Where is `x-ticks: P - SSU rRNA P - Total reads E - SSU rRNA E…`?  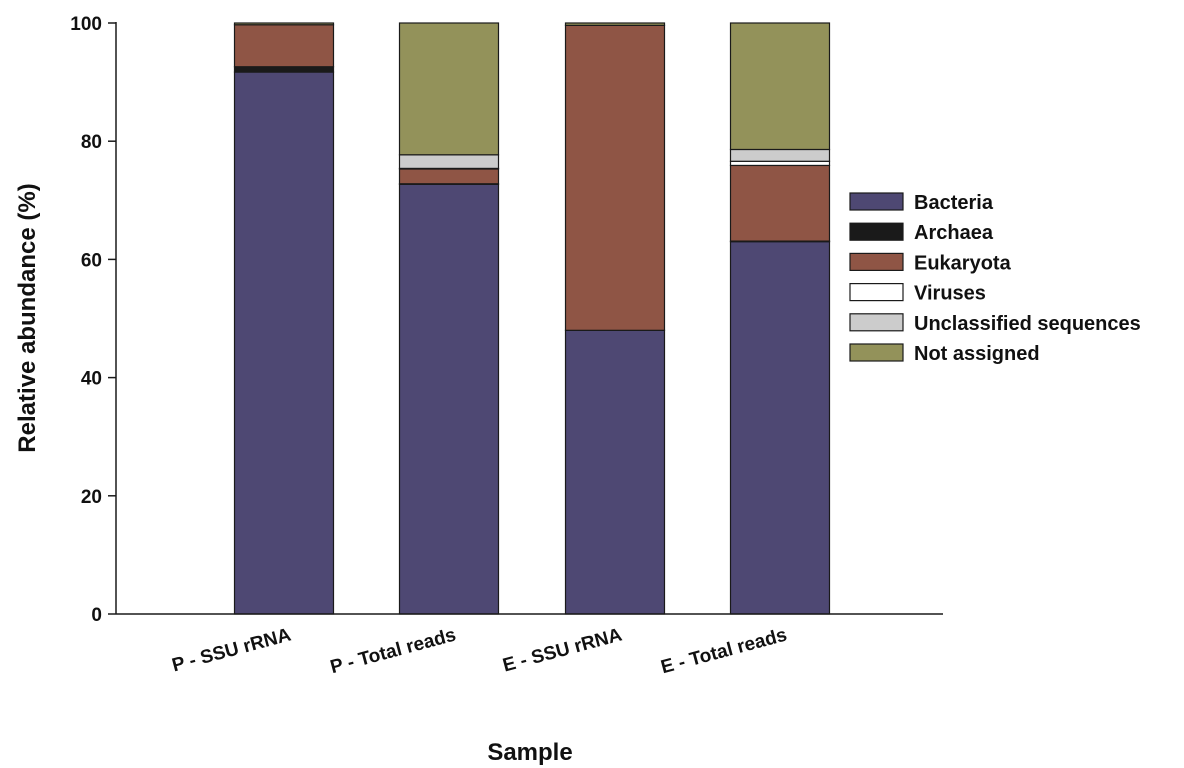 x-ticks: P - SSU rRNA P - Total reads E - SSU rRNA E… is located at coordinates (479, 651).